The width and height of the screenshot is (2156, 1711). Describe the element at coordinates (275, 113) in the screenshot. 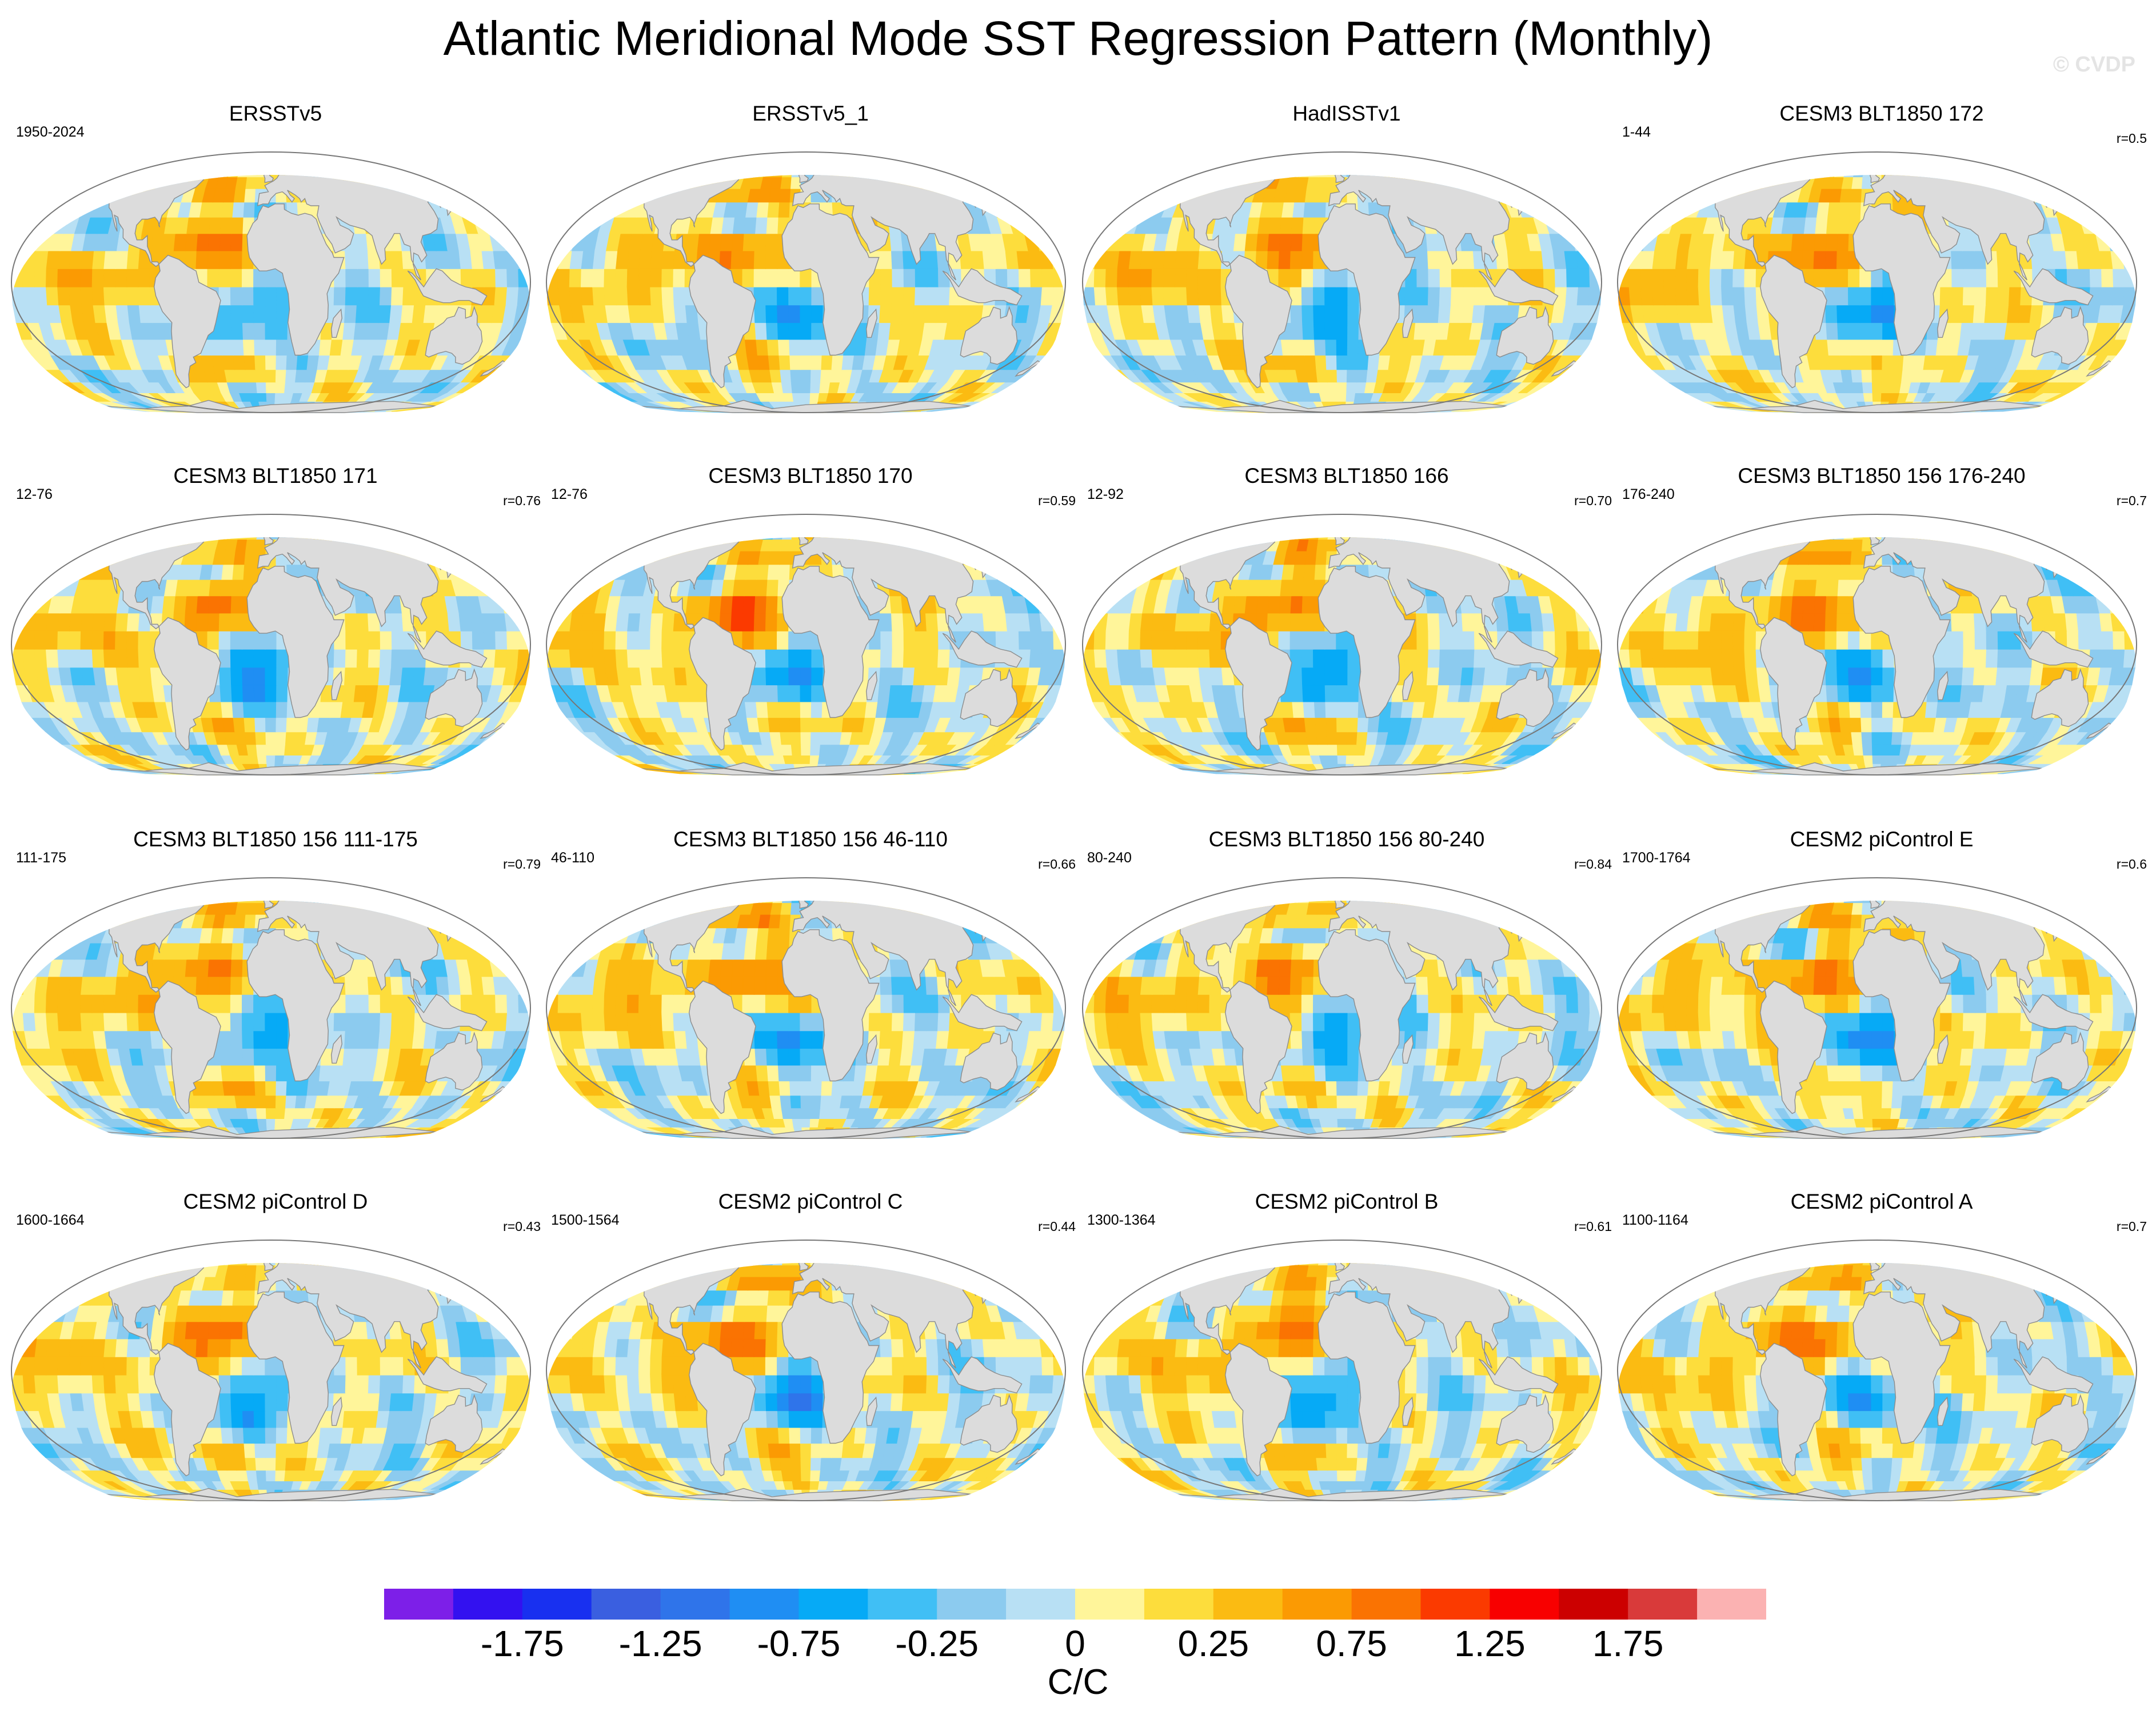

I see `panel-title: ERSSTv5` at that location.